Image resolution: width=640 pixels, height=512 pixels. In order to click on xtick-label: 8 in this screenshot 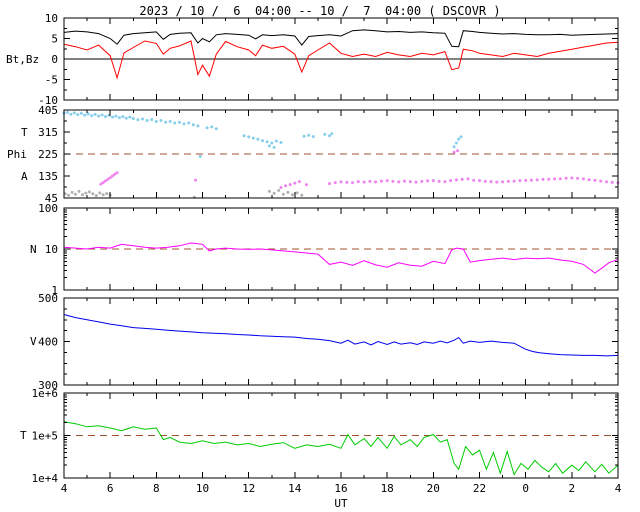, I will do `click(156, 488)`.